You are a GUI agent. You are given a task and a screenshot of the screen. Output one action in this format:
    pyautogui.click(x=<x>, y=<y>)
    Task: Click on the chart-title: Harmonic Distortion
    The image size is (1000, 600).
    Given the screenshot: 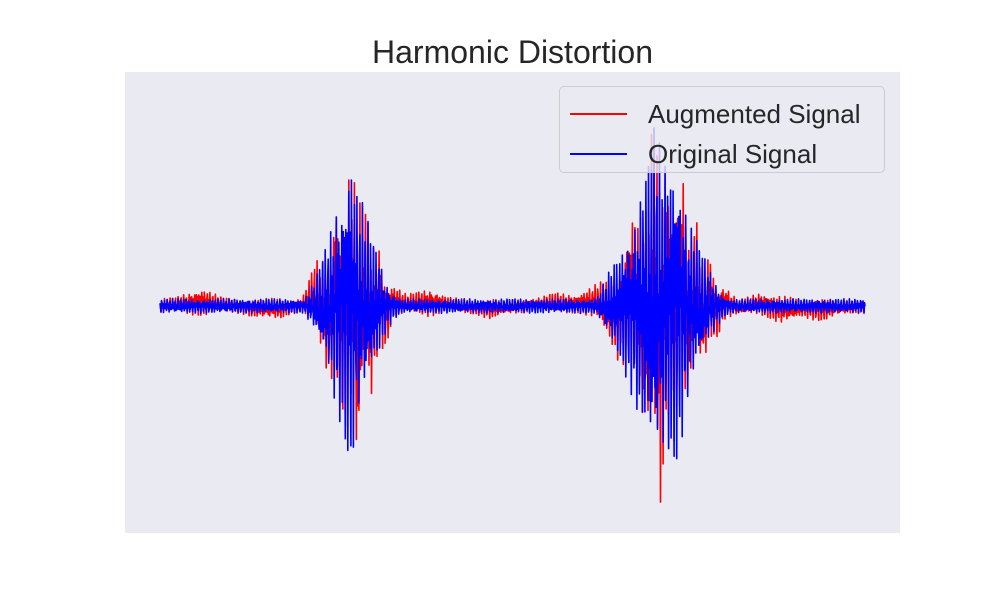 What is the action you would take?
    pyautogui.click(x=512, y=52)
    